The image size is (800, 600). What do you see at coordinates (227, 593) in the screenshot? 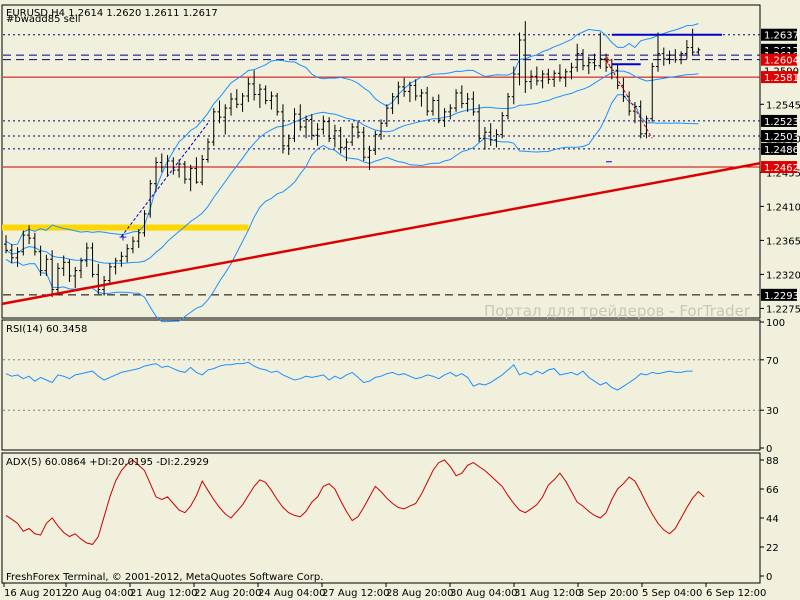
I see `time-tick-label: 22 Aug 20:00` at bounding box center [227, 593].